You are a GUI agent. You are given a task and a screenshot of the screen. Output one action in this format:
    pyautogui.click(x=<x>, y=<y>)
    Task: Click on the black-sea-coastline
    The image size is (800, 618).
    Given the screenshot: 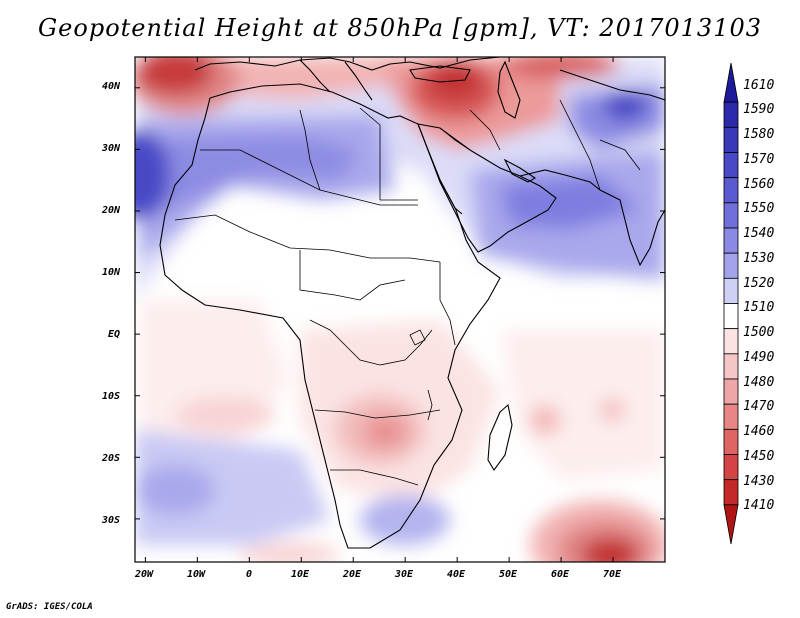 What is the action you would take?
    pyautogui.click(x=440, y=74)
    